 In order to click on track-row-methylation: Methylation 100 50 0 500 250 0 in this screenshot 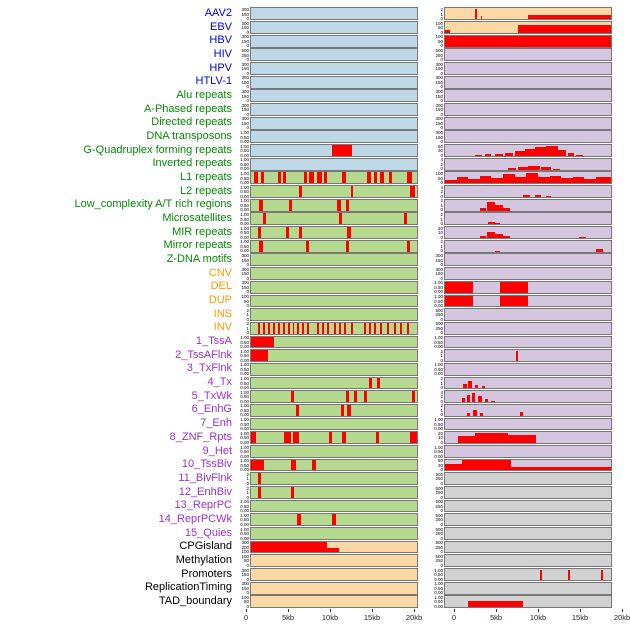, I will do `click(315, 561)`.